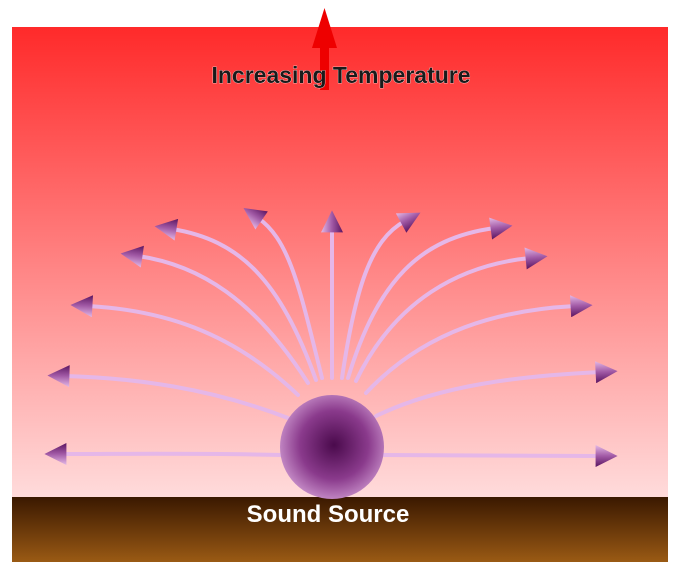  I want to click on increasing-temperature-label: Increasing Temperature, so click(340, 75).